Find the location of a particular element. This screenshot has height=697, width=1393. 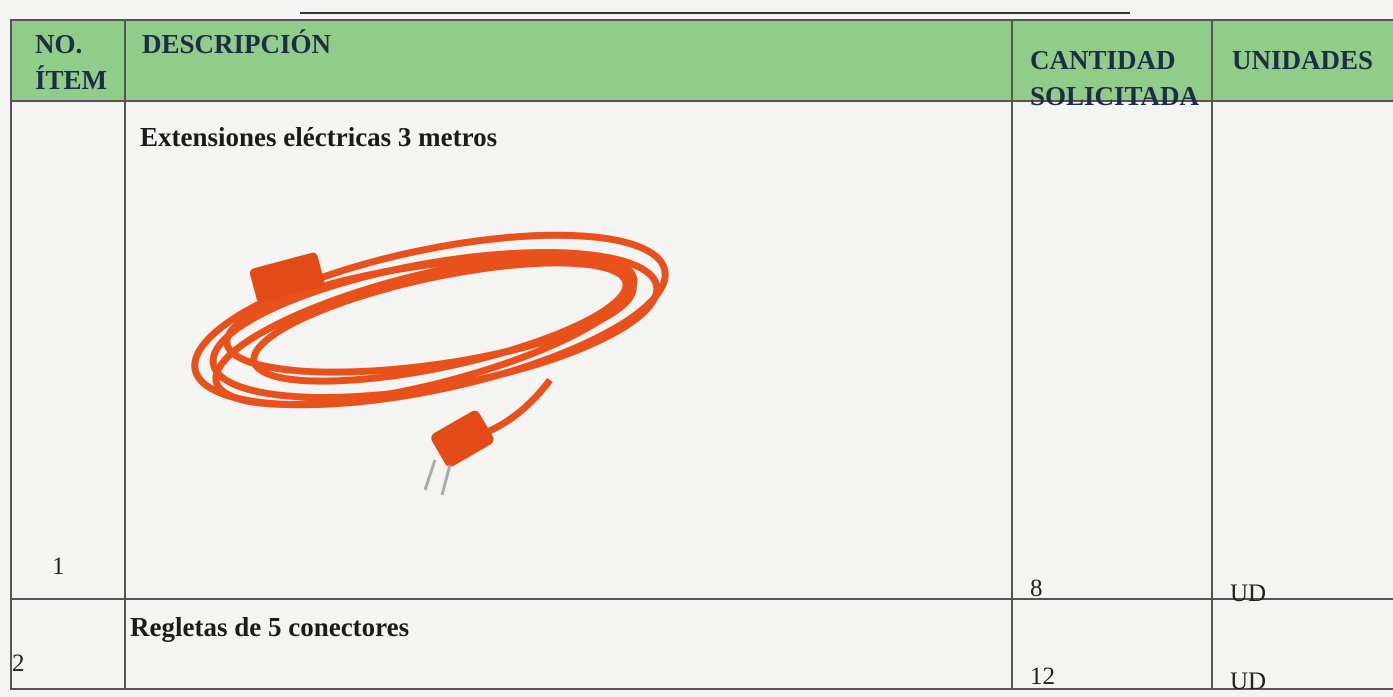

quantity: 12 is located at coordinates (1042, 676).